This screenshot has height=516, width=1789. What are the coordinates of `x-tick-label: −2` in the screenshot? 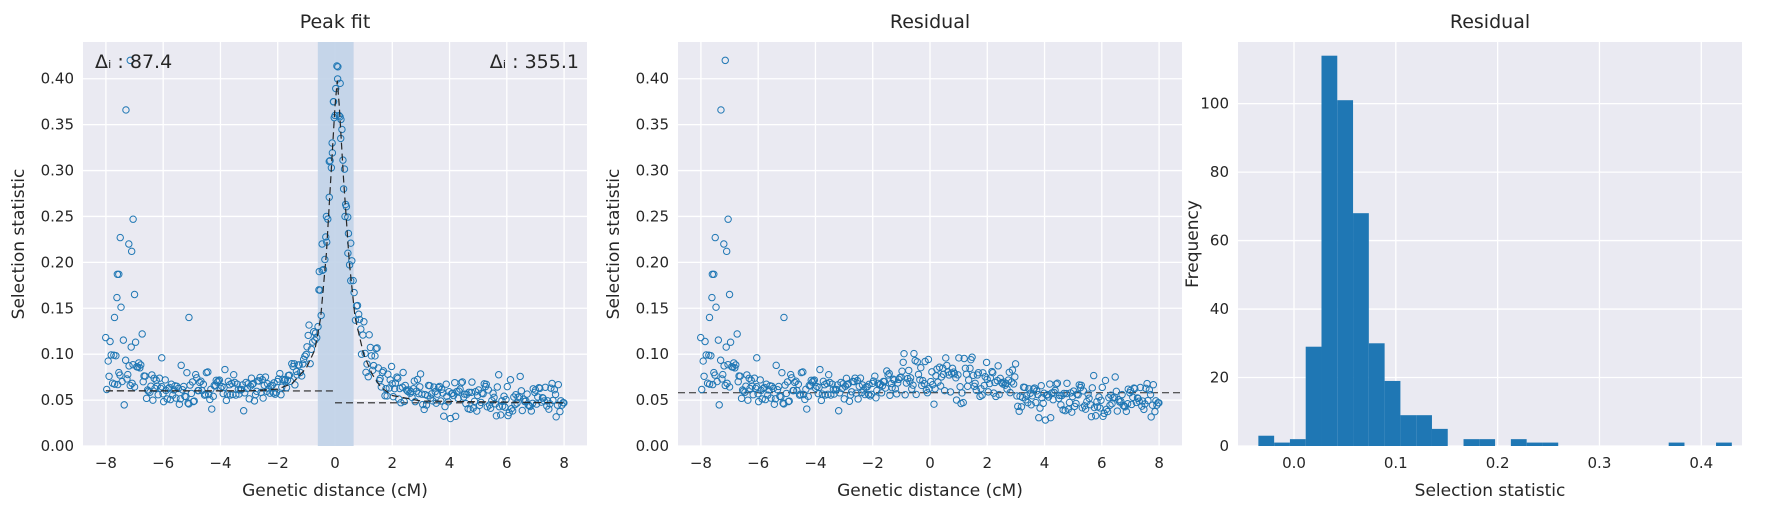 It's located at (278, 463).